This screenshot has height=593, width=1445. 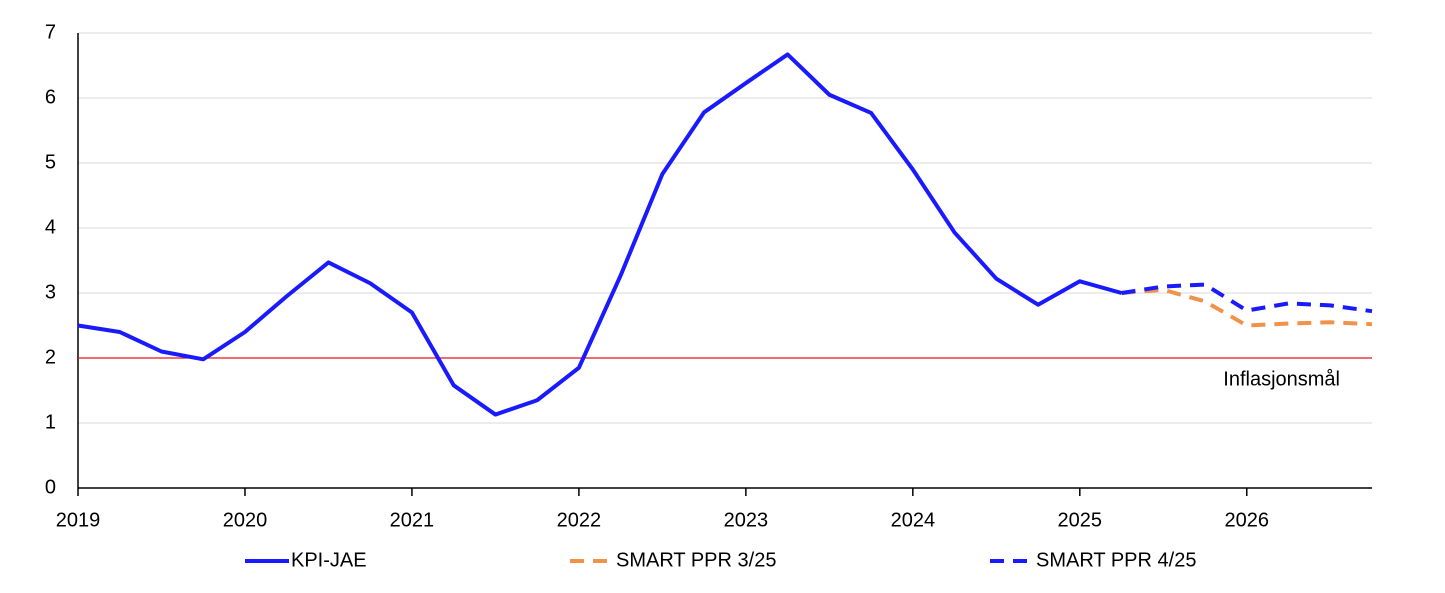 I want to click on x-tick-label: 2025, so click(x=1080, y=520).